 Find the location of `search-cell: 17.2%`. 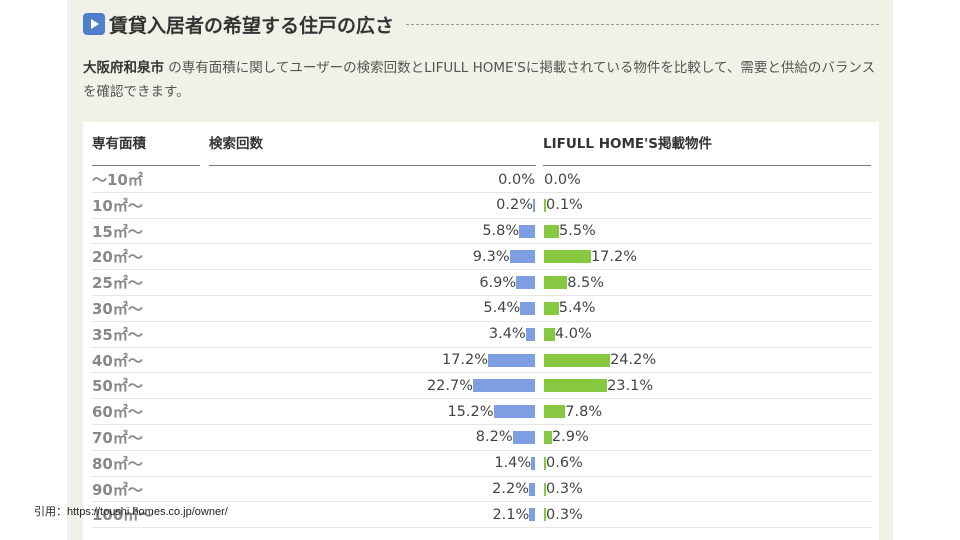

search-cell: 17.2% is located at coordinates (488, 360).